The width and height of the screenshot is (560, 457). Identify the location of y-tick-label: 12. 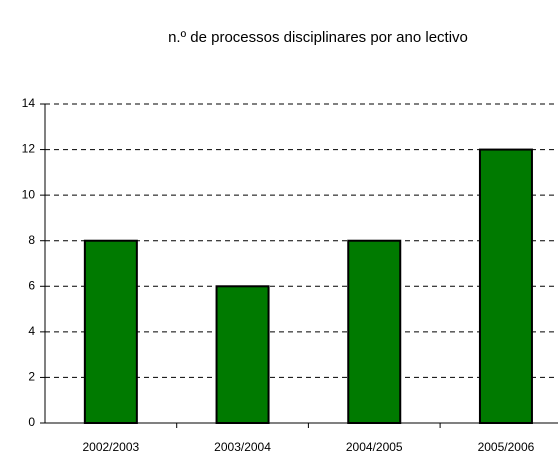
(29, 149).